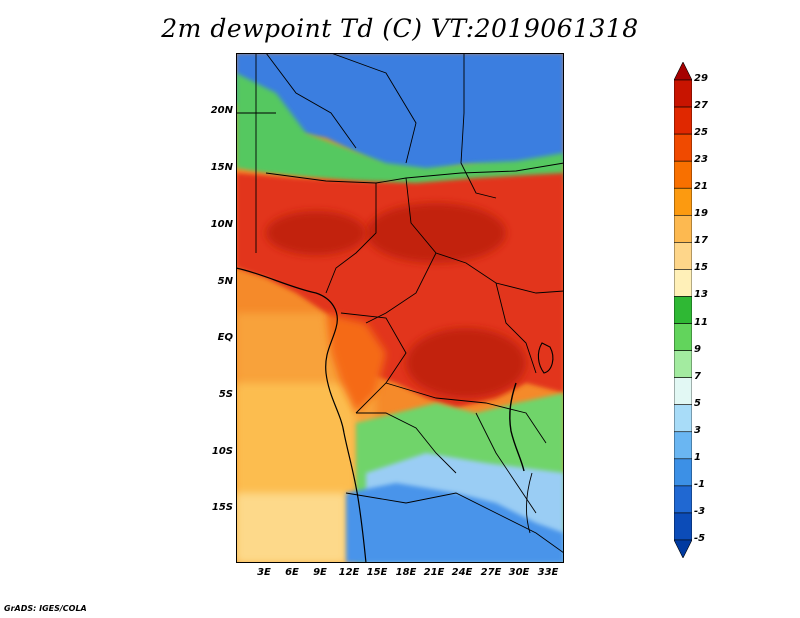 The width and height of the screenshot is (800, 618). Describe the element at coordinates (462, 572) in the screenshot. I see `lon-label: 24E` at that location.